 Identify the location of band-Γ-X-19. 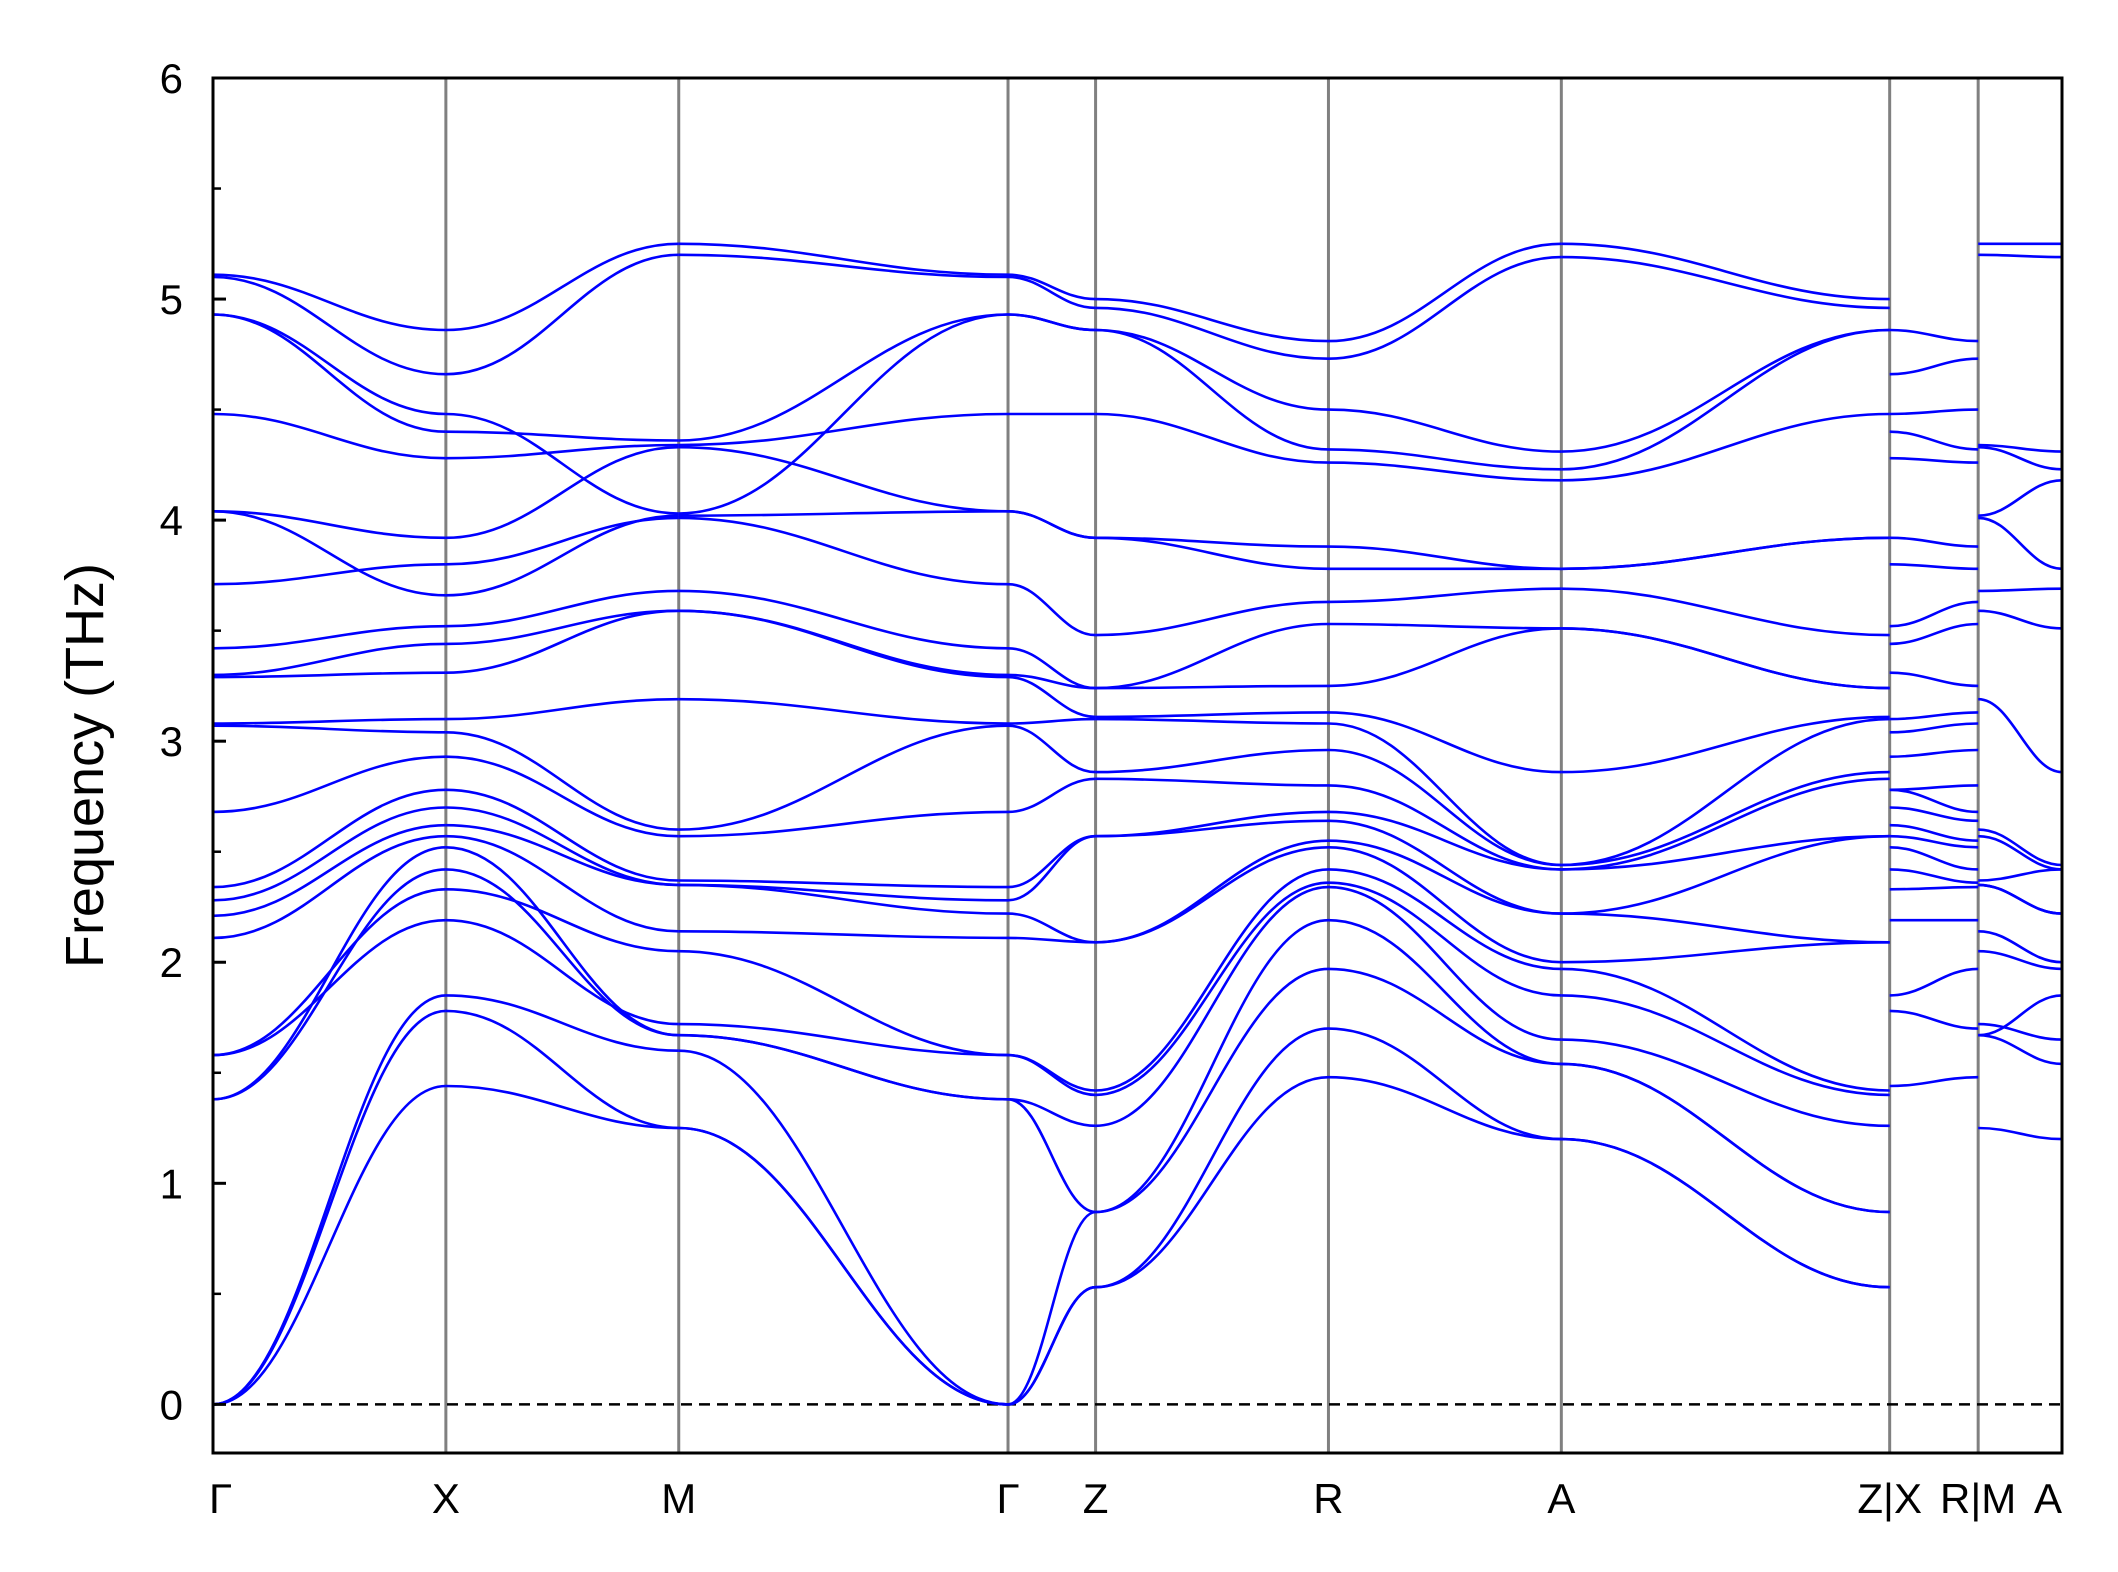
(329, 553).